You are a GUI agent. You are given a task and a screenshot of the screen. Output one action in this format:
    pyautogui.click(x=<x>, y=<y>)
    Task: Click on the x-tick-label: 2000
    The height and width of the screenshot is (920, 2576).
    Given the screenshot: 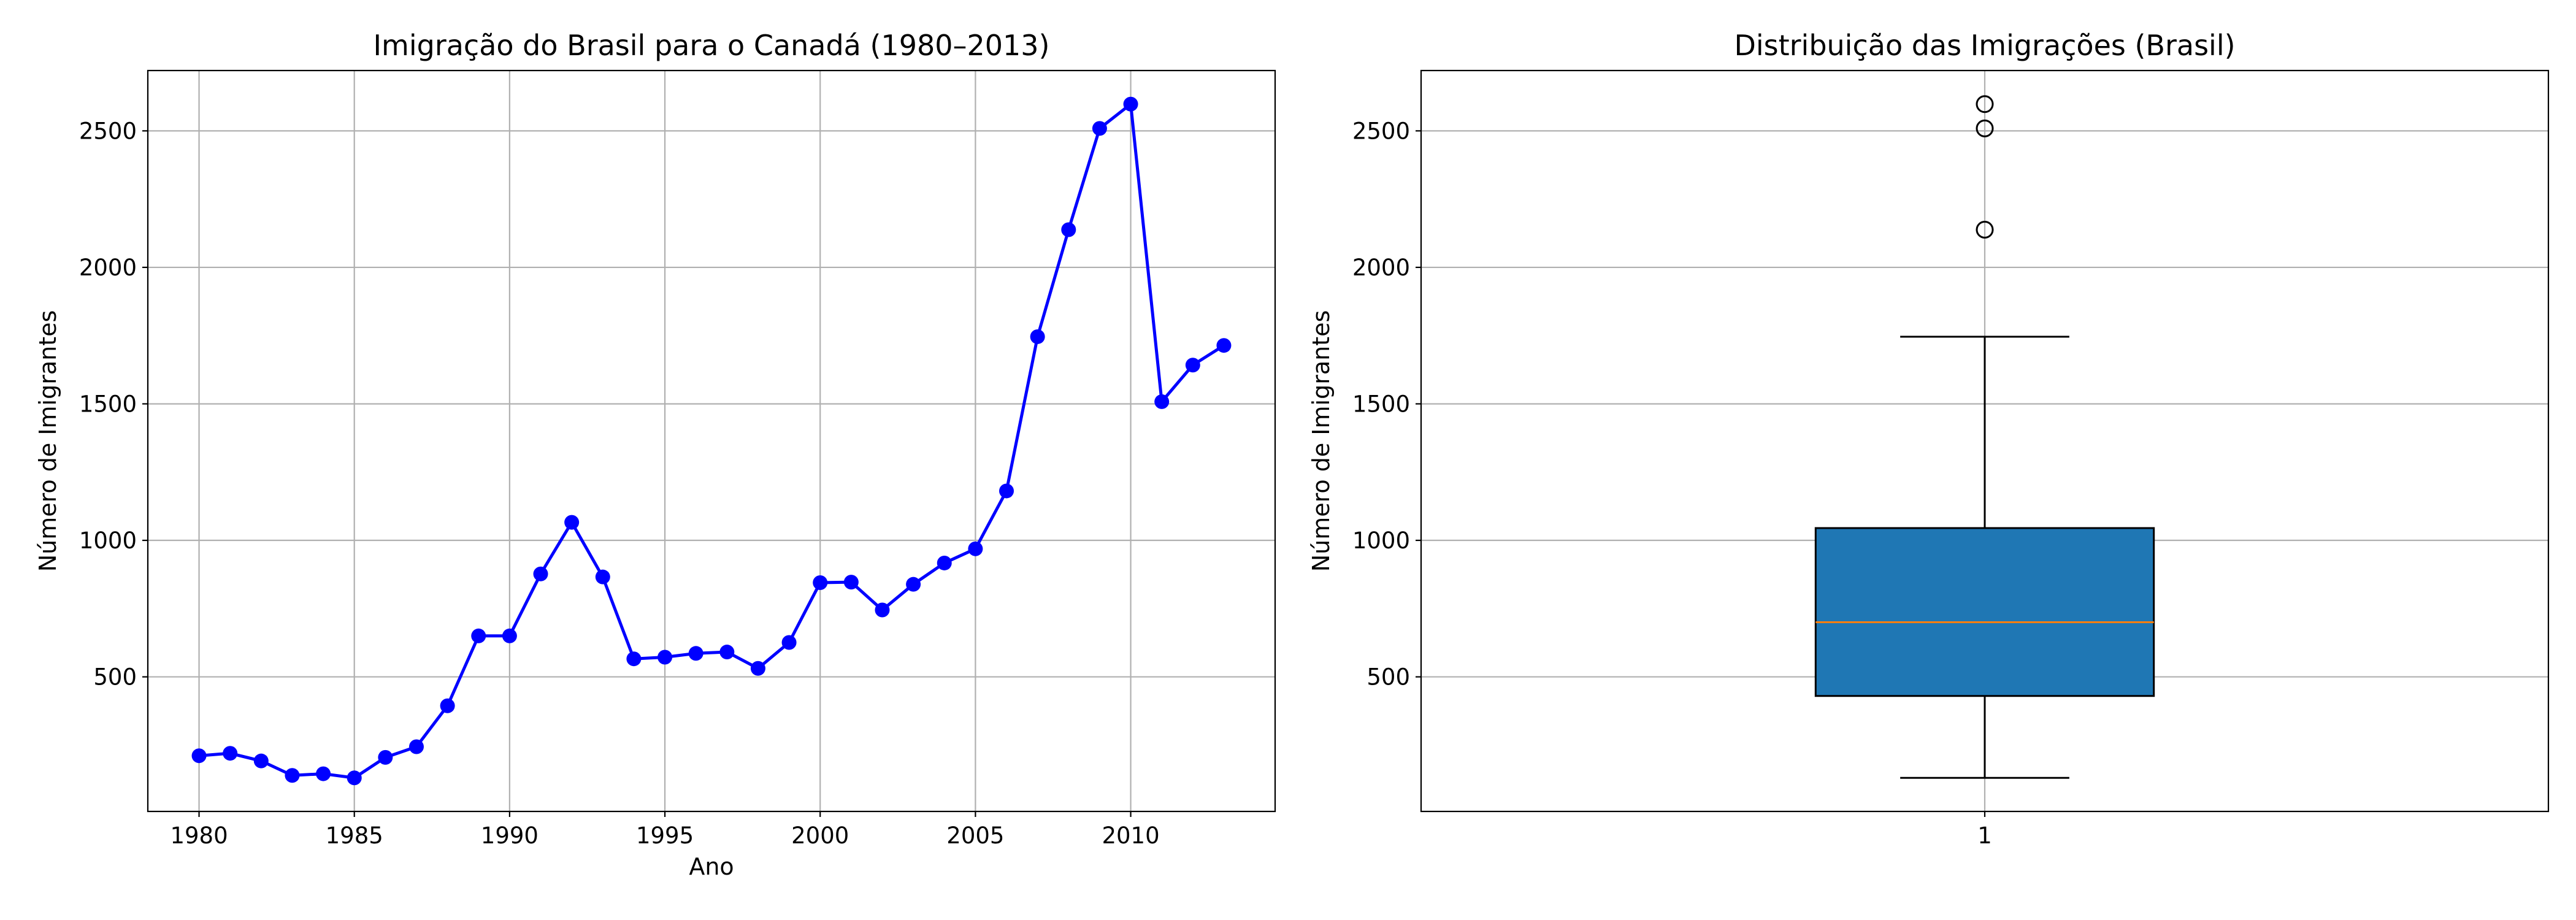 What is the action you would take?
    pyautogui.click(x=820, y=835)
    